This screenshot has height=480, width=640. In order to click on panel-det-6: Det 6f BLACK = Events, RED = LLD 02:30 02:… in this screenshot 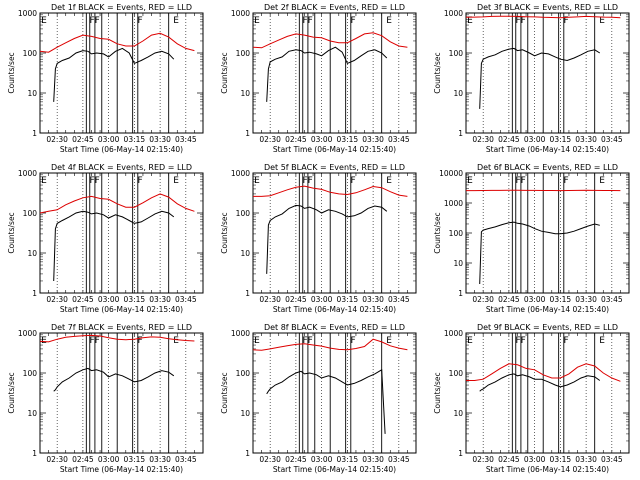, I will do `click(531, 238)`.